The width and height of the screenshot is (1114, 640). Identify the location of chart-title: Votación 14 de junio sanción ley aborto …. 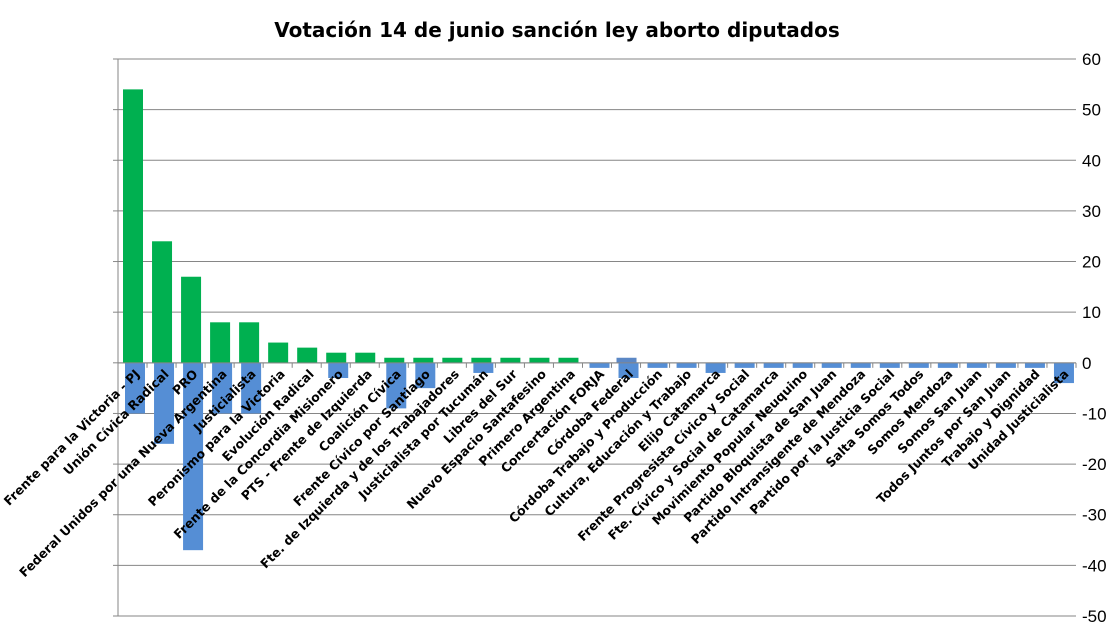
(557, 30).